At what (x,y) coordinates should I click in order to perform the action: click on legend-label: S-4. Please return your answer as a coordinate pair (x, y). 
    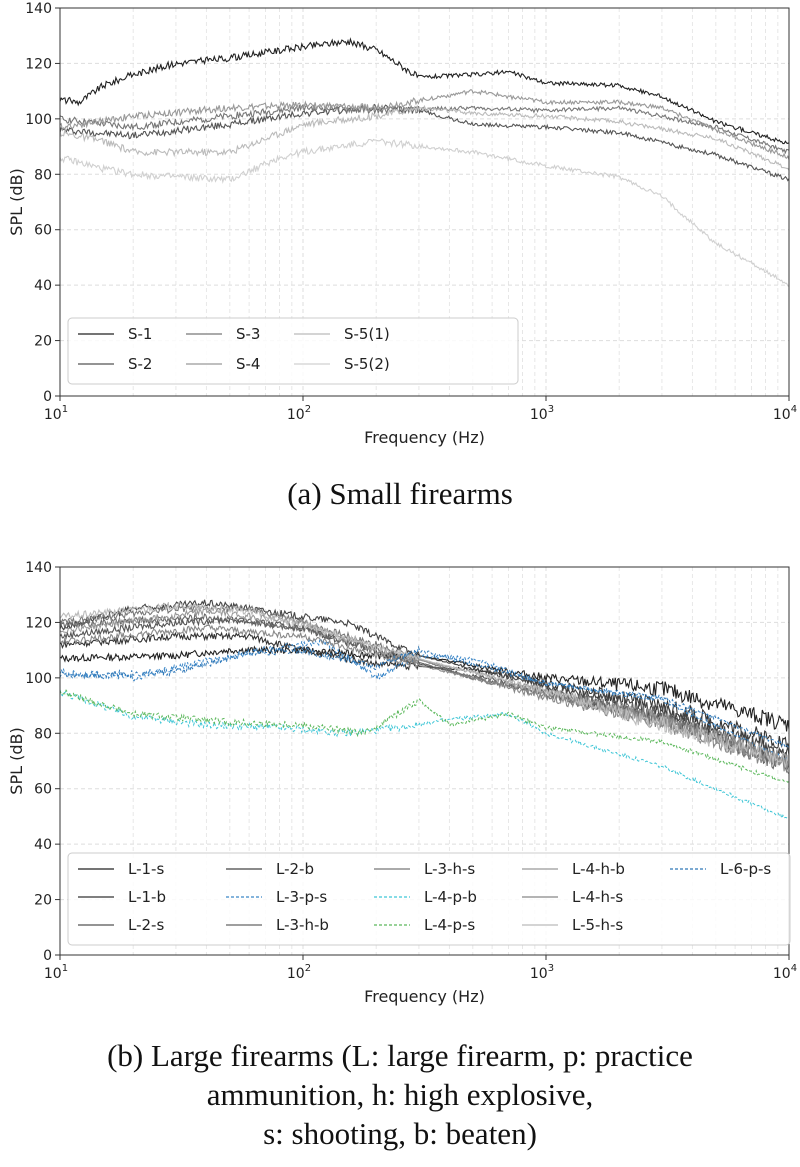
    Looking at the image, I should click on (248, 364).